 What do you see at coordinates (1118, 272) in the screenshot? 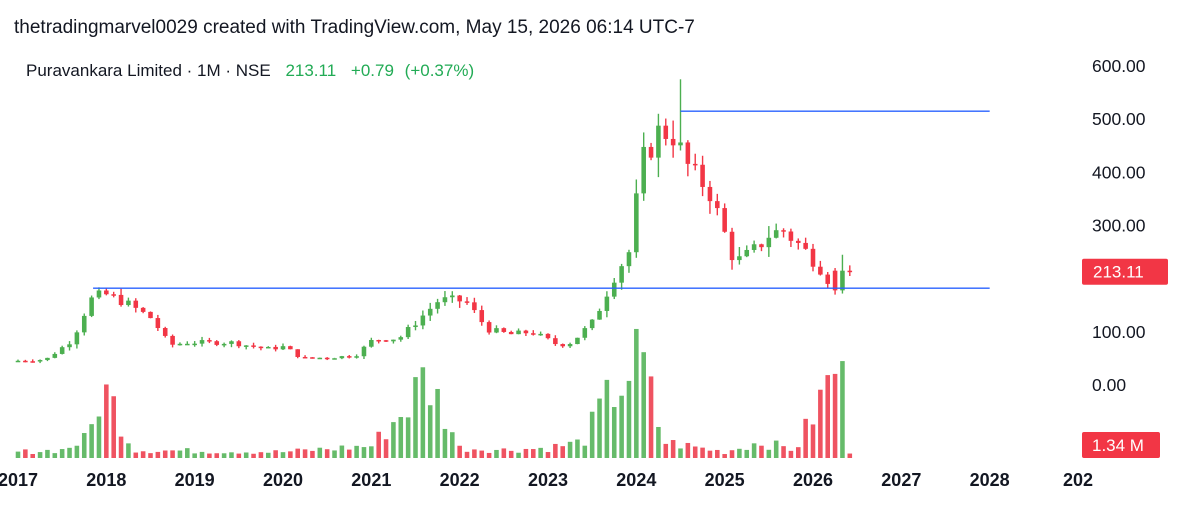
I see `price-badge-label: 213.11` at bounding box center [1118, 272].